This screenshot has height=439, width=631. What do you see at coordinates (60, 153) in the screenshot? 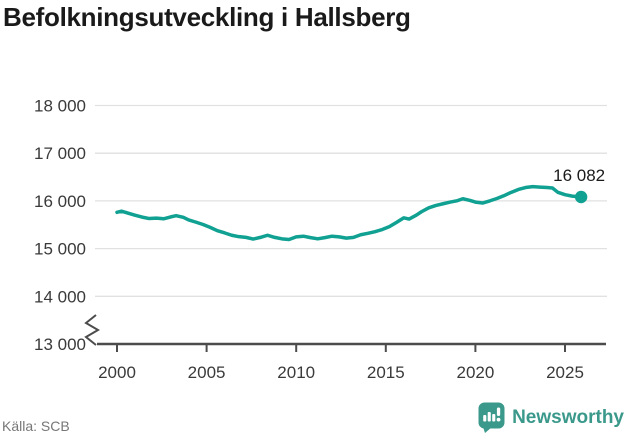
I see `y-tick-label: 17 000` at bounding box center [60, 153].